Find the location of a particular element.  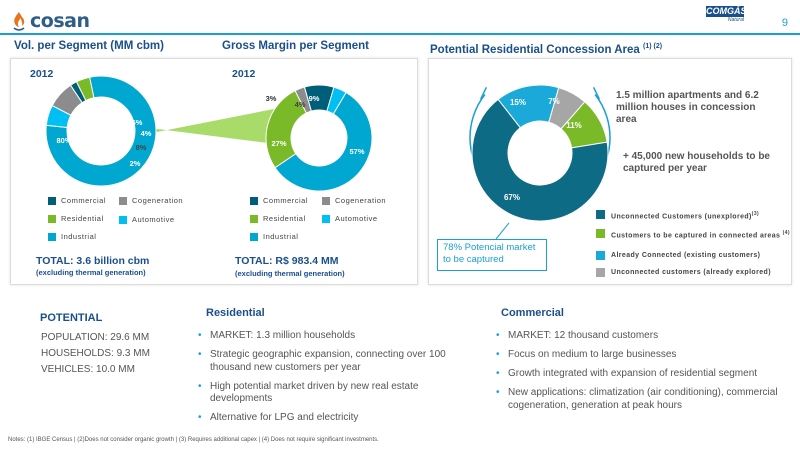

concession-chart: 15% 7% 11% 67% is located at coordinates (540, 162).